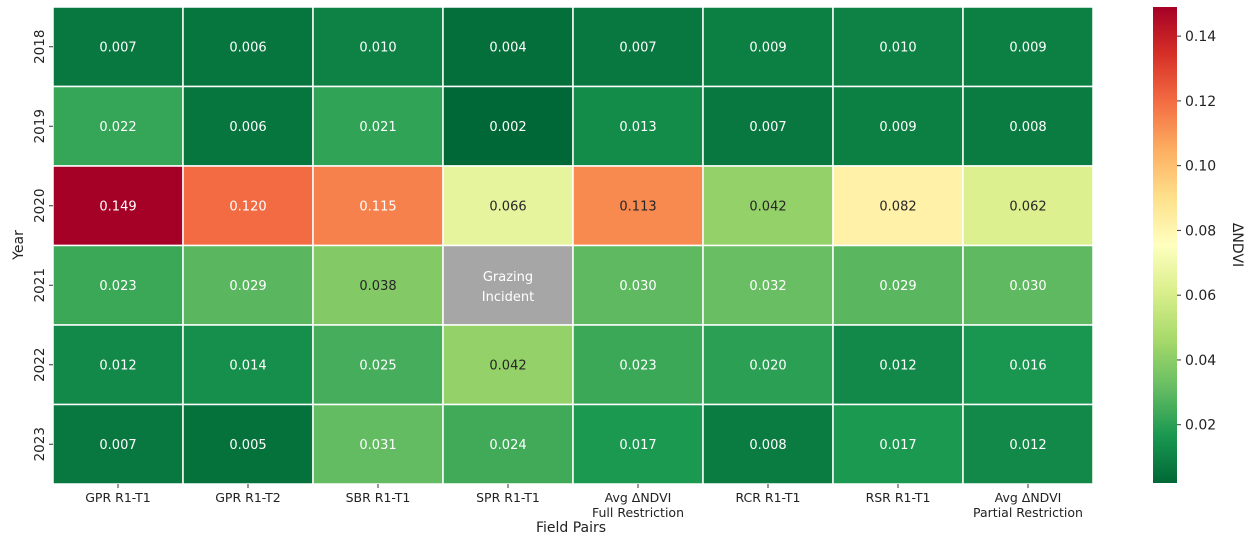  What do you see at coordinates (40, 444) in the screenshot?
I see `y-tick-label: 2023` at bounding box center [40, 444].